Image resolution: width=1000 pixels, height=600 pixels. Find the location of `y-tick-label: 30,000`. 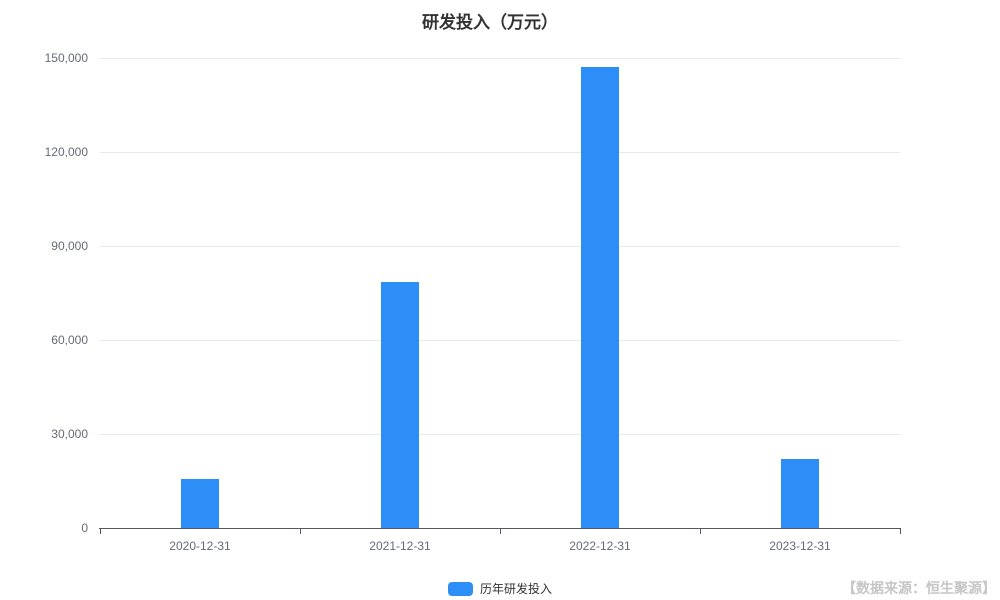

y-tick-label: 30,000 is located at coordinates (69, 434).